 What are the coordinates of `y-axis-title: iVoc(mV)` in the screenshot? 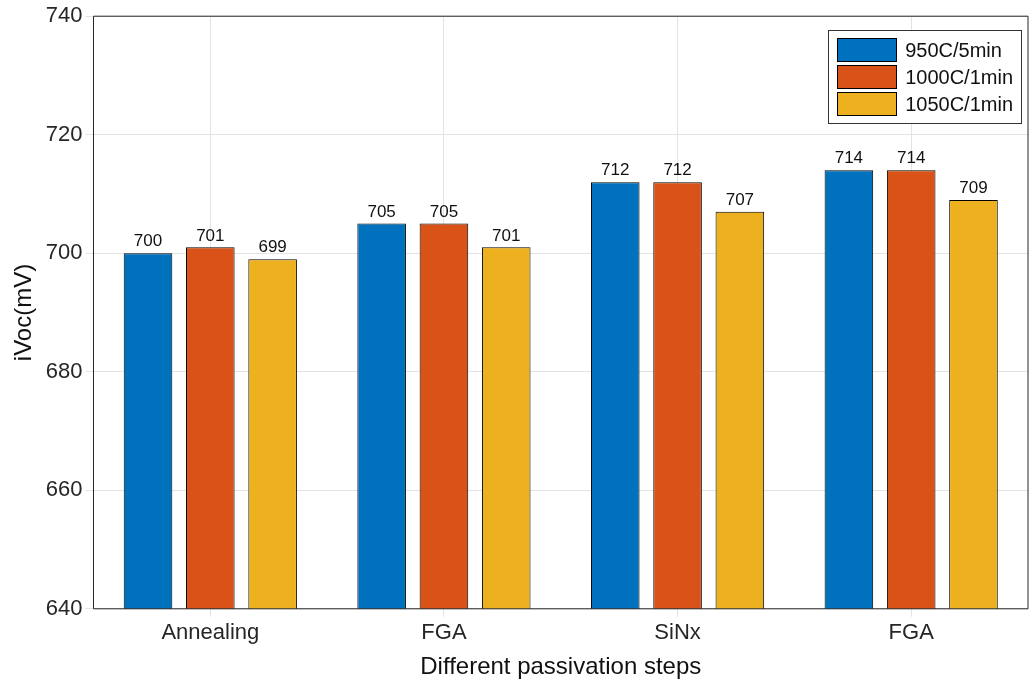 It's located at (23, 312).